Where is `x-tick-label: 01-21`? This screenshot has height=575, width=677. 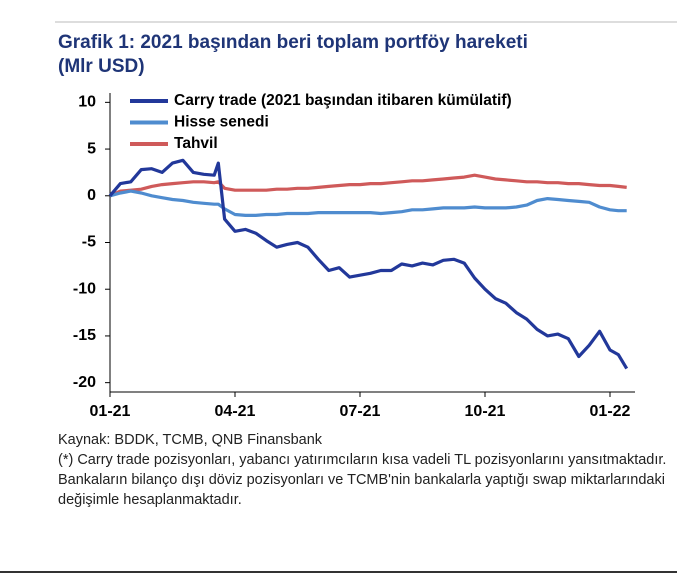 x-tick-label: 01-21 is located at coordinates (110, 411).